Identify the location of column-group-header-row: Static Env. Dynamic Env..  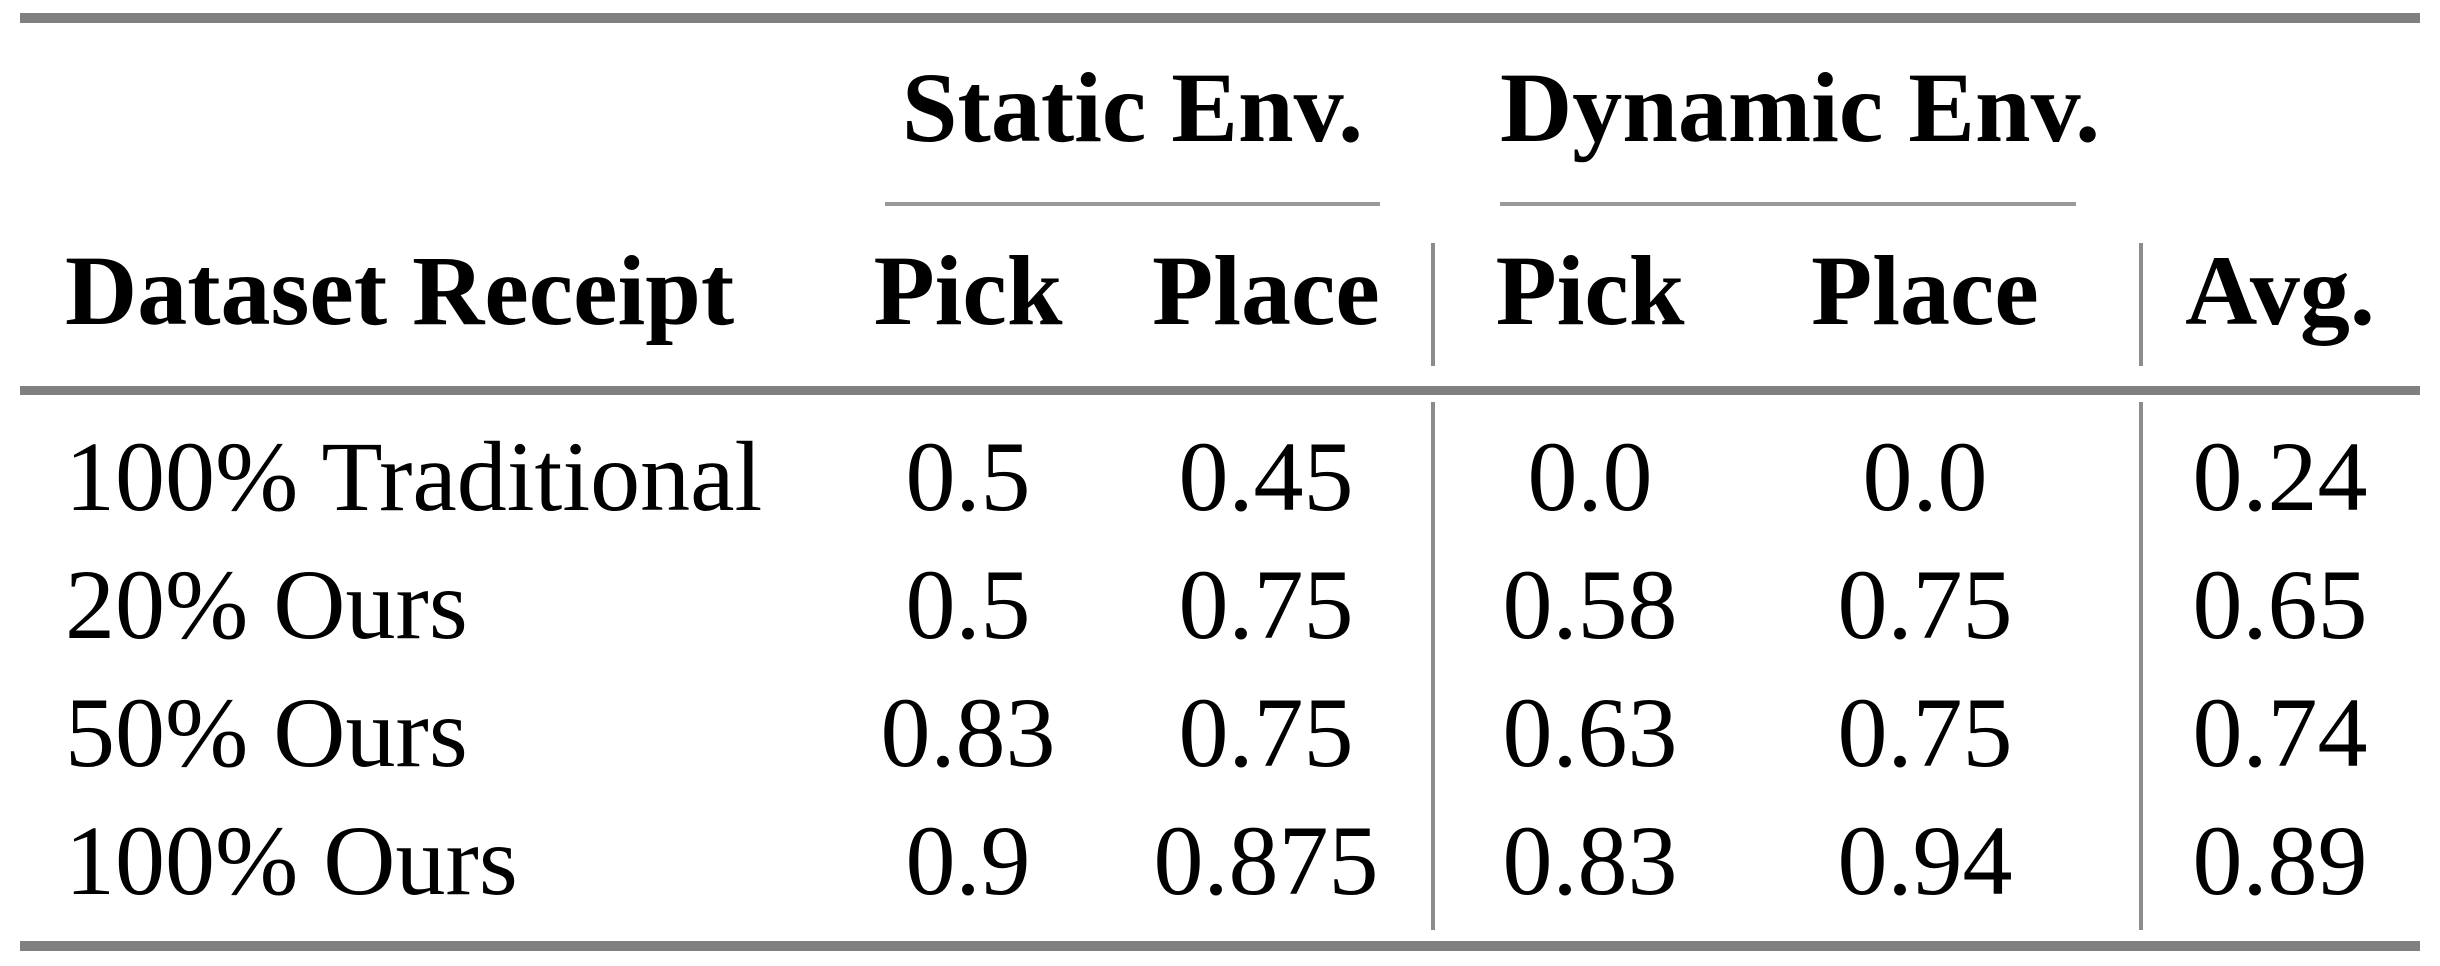
(1220, 108).